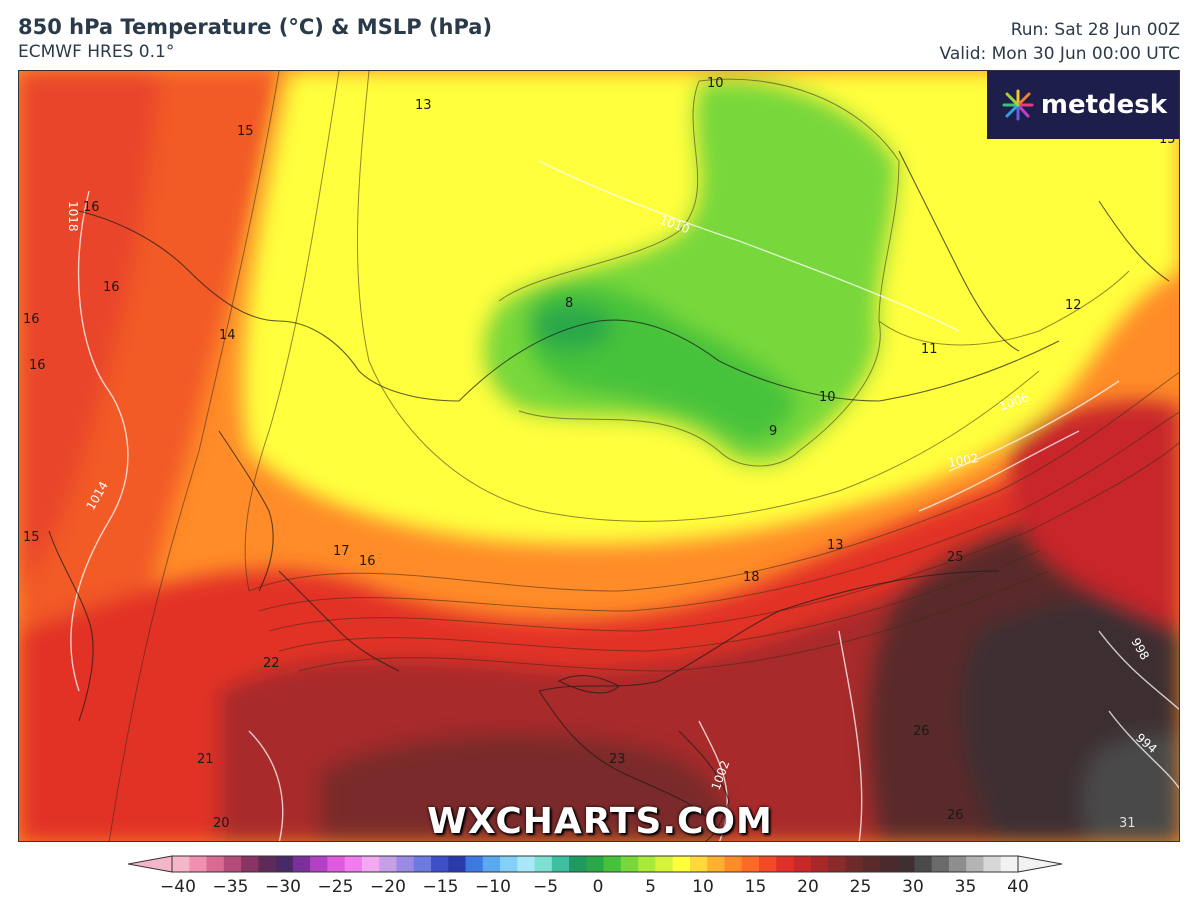 The width and height of the screenshot is (1200, 919). I want to click on temp-label: 8, so click(569, 303).